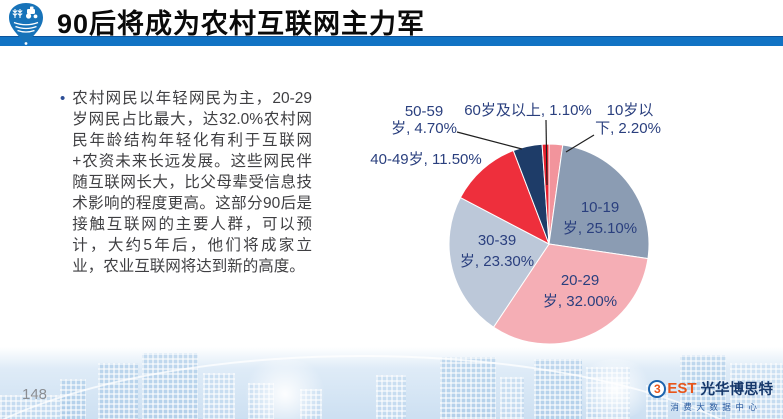  What do you see at coordinates (424, 111) in the screenshot?
I see `pie-label: 50-59` at bounding box center [424, 111].